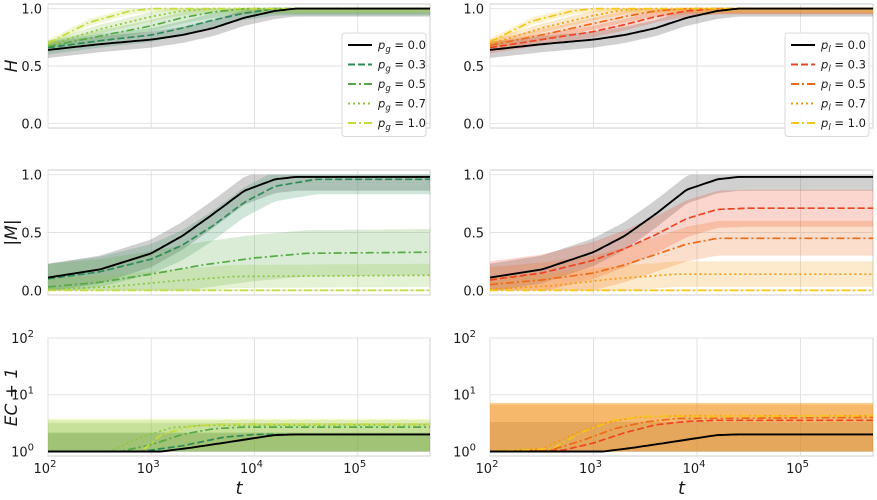  What do you see at coordinates (401, 124) in the screenshot?
I see `legend-label-p1.0: pg = 1.0` at bounding box center [401, 124].